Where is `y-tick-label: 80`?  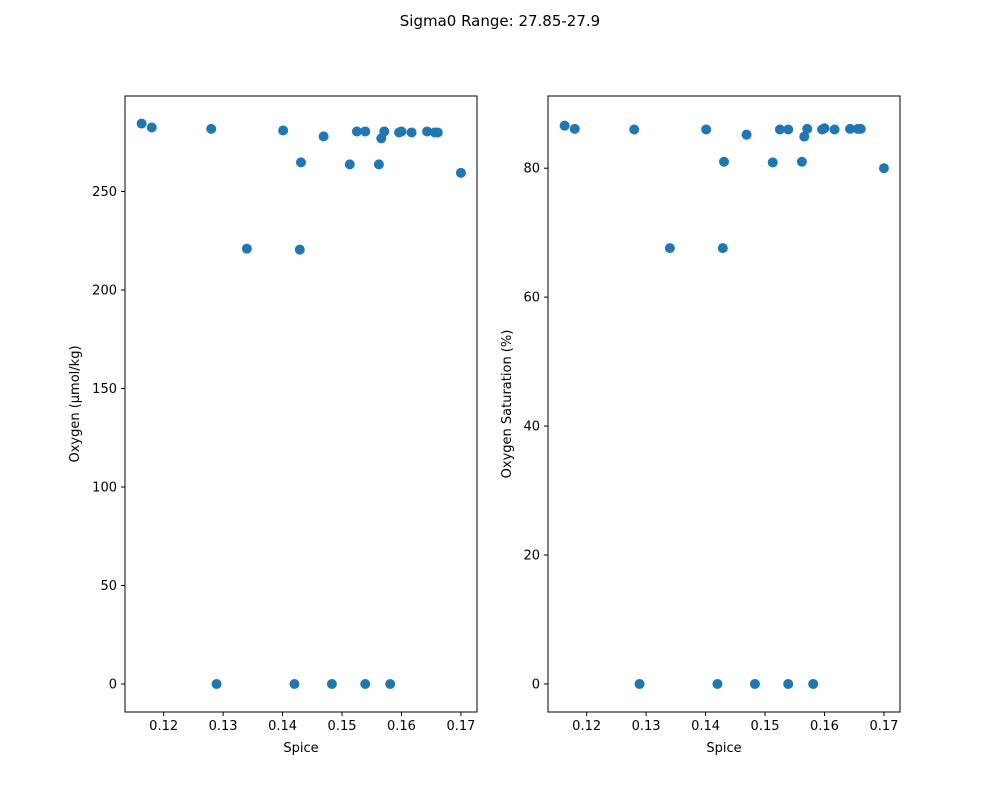
y-tick-label: 80 is located at coordinates (531, 169).